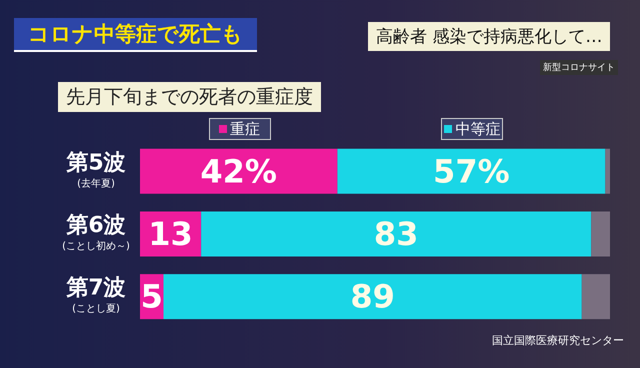 Image resolution: width=640 pixels, height=368 pixels. Describe the element at coordinates (170, 233) in the screenshot. I see `data-label: 13` at that location.